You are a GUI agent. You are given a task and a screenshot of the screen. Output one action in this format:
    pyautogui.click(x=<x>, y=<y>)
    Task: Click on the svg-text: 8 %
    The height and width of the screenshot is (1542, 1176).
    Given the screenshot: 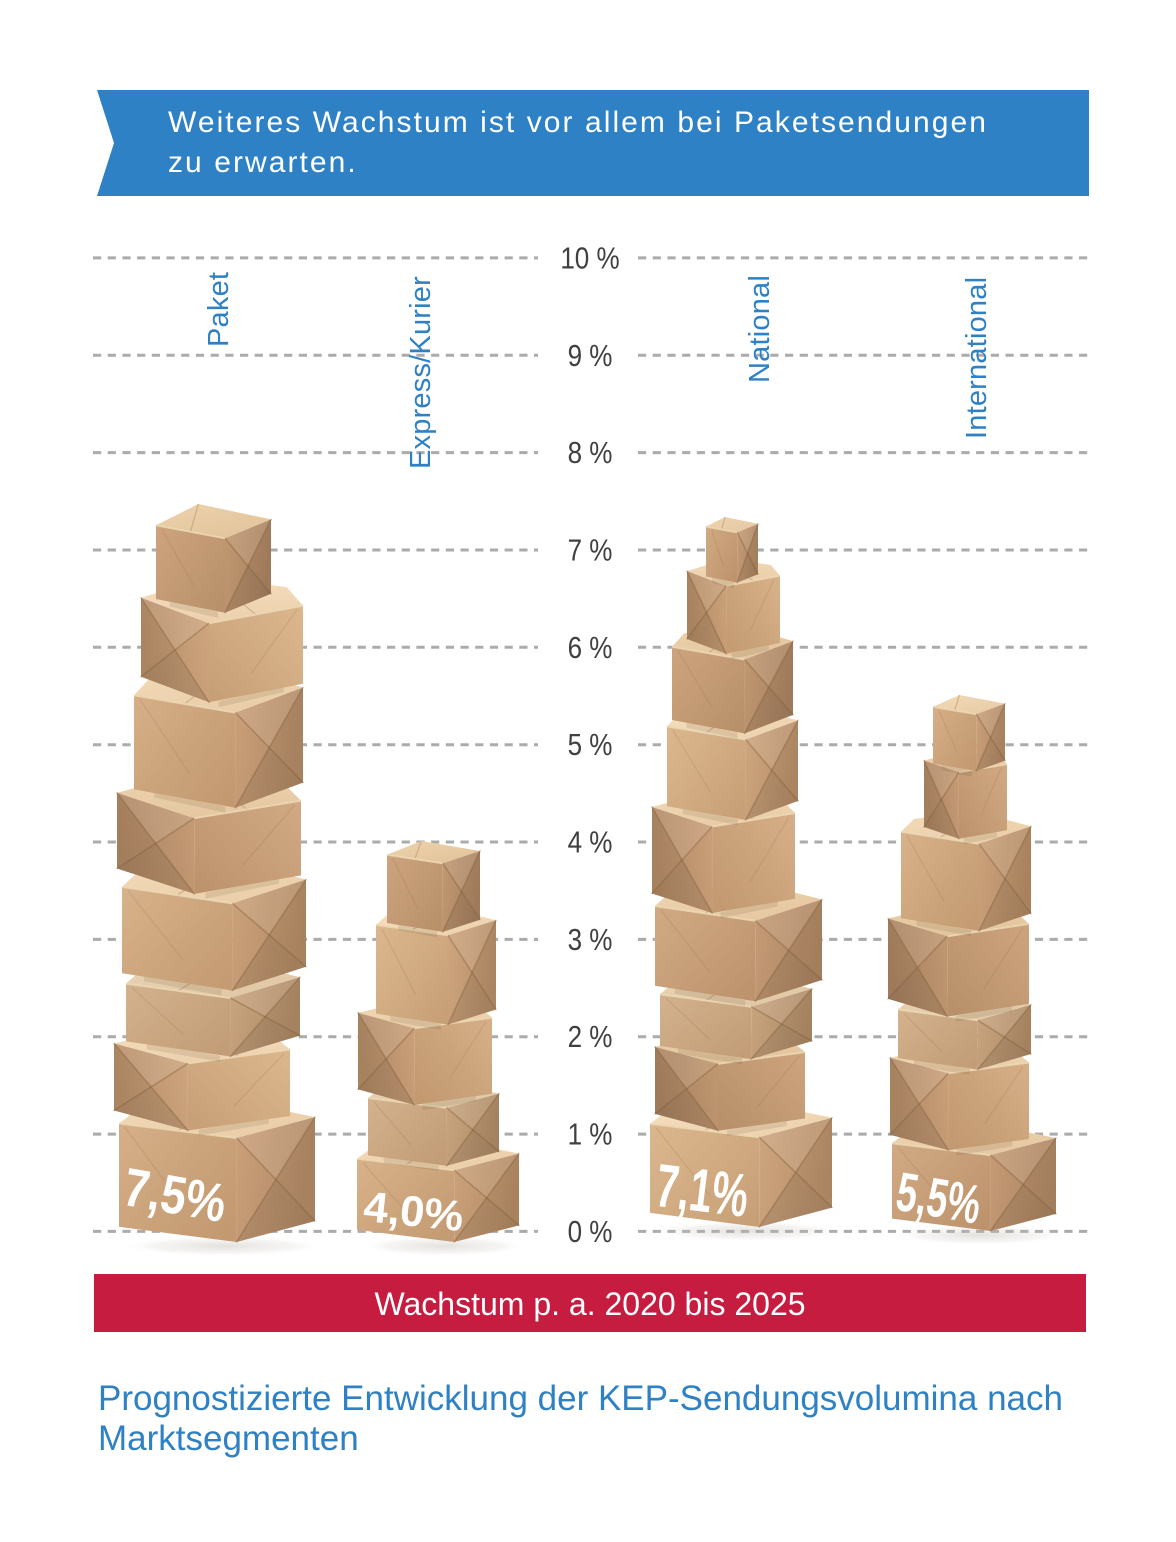 What is the action you would take?
    pyautogui.click(x=590, y=453)
    